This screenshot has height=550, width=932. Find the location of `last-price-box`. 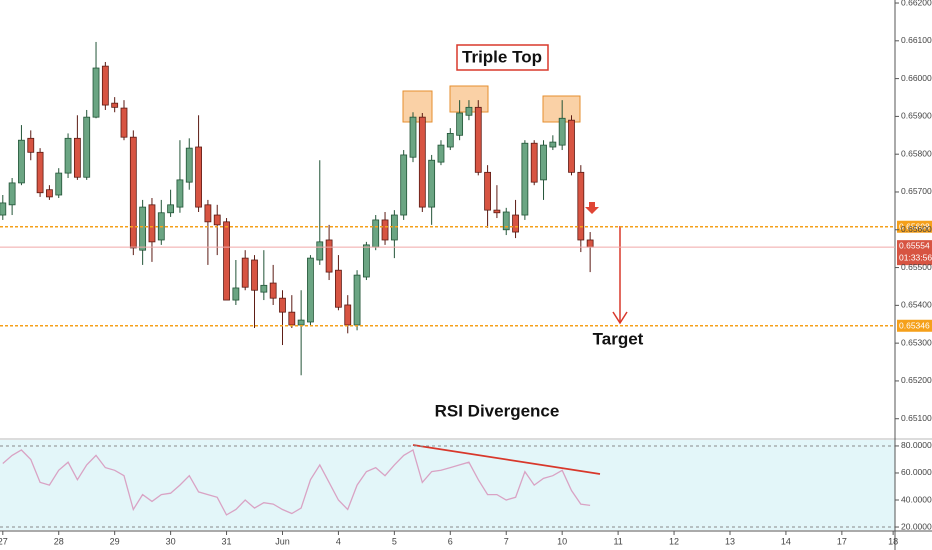

last-price-box is located at coordinates (914, 253).